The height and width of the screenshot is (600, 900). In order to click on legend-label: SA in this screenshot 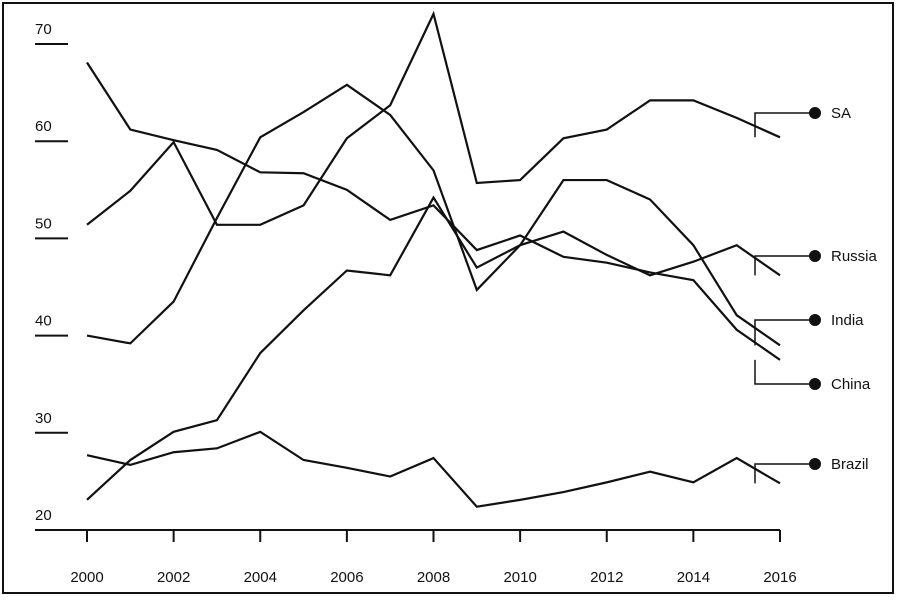, I will do `click(841, 113)`.